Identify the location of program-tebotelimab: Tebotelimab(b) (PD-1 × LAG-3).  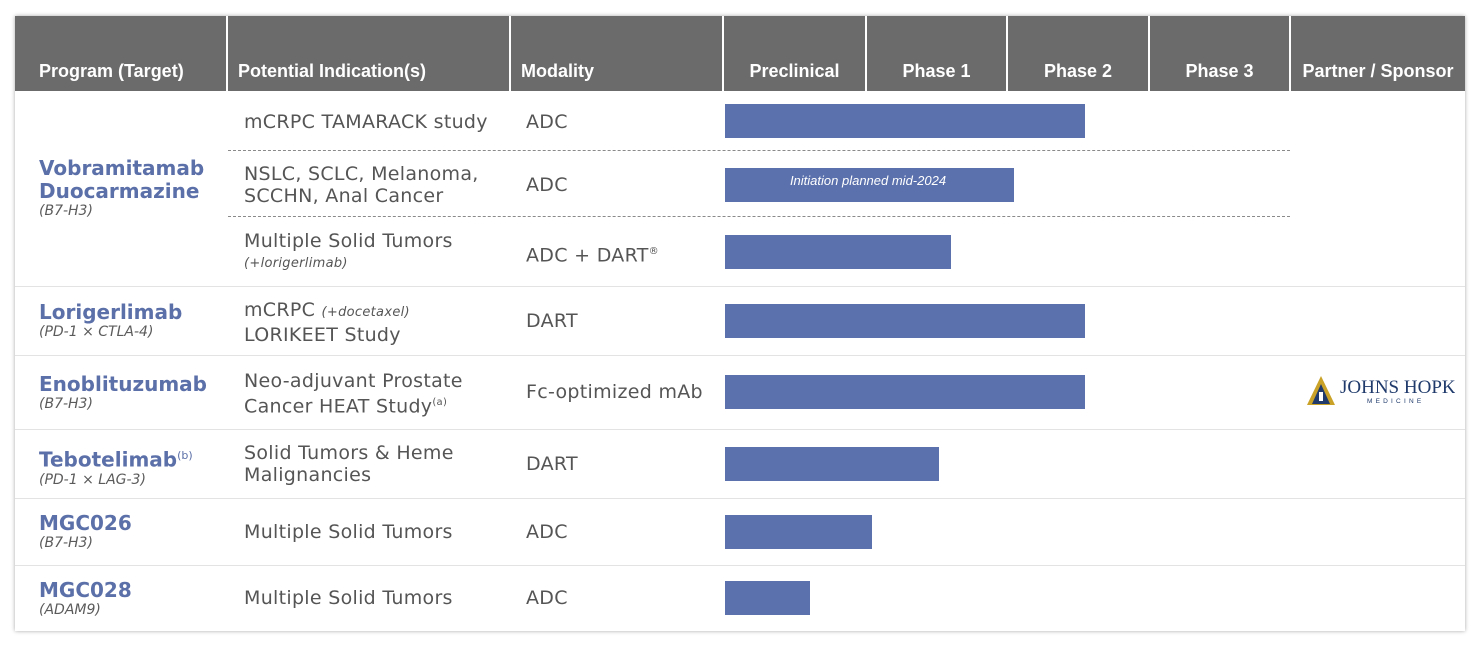
(116, 466).